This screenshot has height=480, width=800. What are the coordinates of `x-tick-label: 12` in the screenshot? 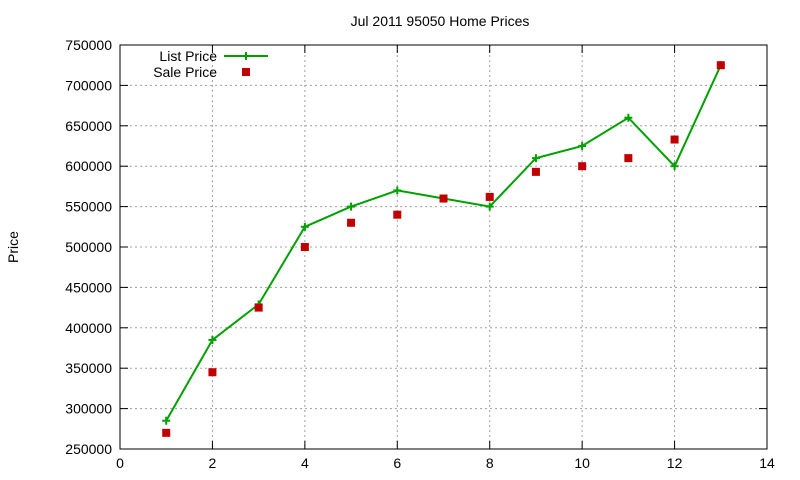 It's located at (675, 463).